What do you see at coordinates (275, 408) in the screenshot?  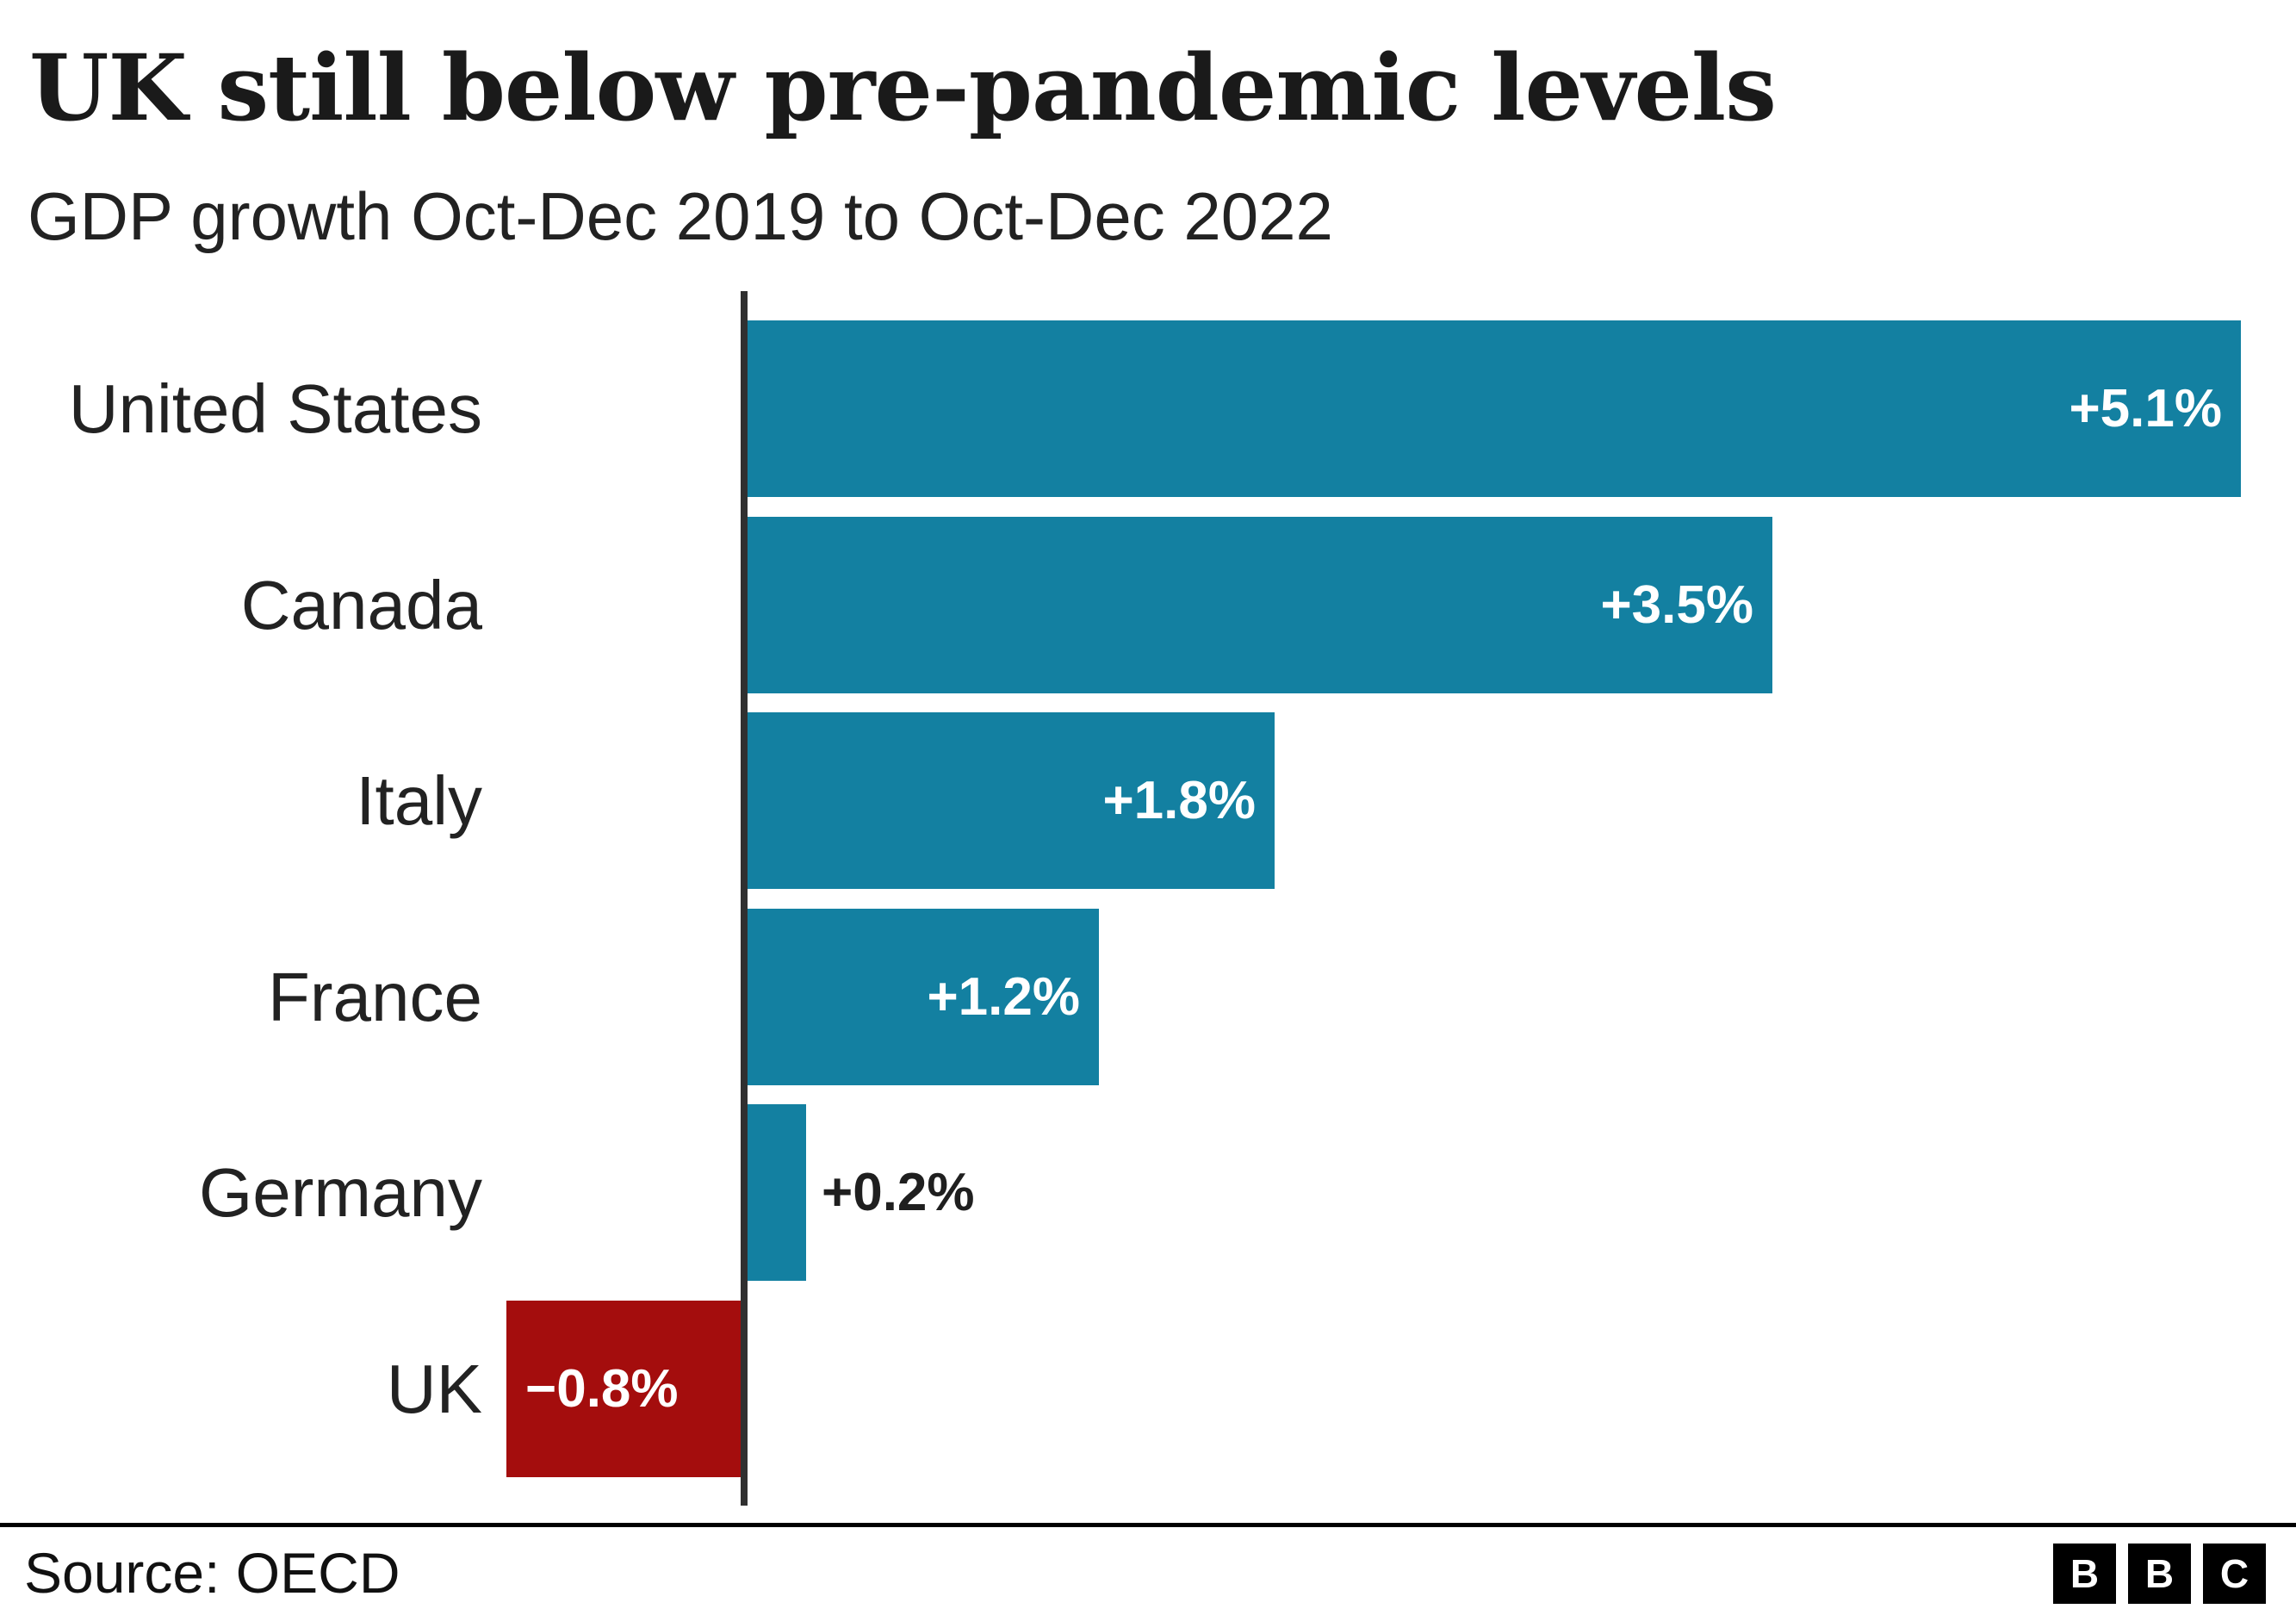 I see `category-label: United States` at bounding box center [275, 408].